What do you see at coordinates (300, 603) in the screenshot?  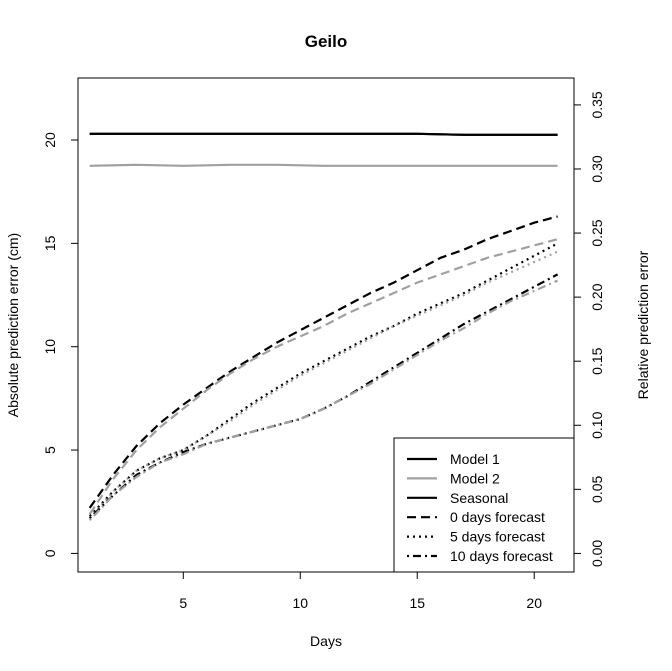 I see `x-tick-label-1: 10` at bounding box center [300, 603].